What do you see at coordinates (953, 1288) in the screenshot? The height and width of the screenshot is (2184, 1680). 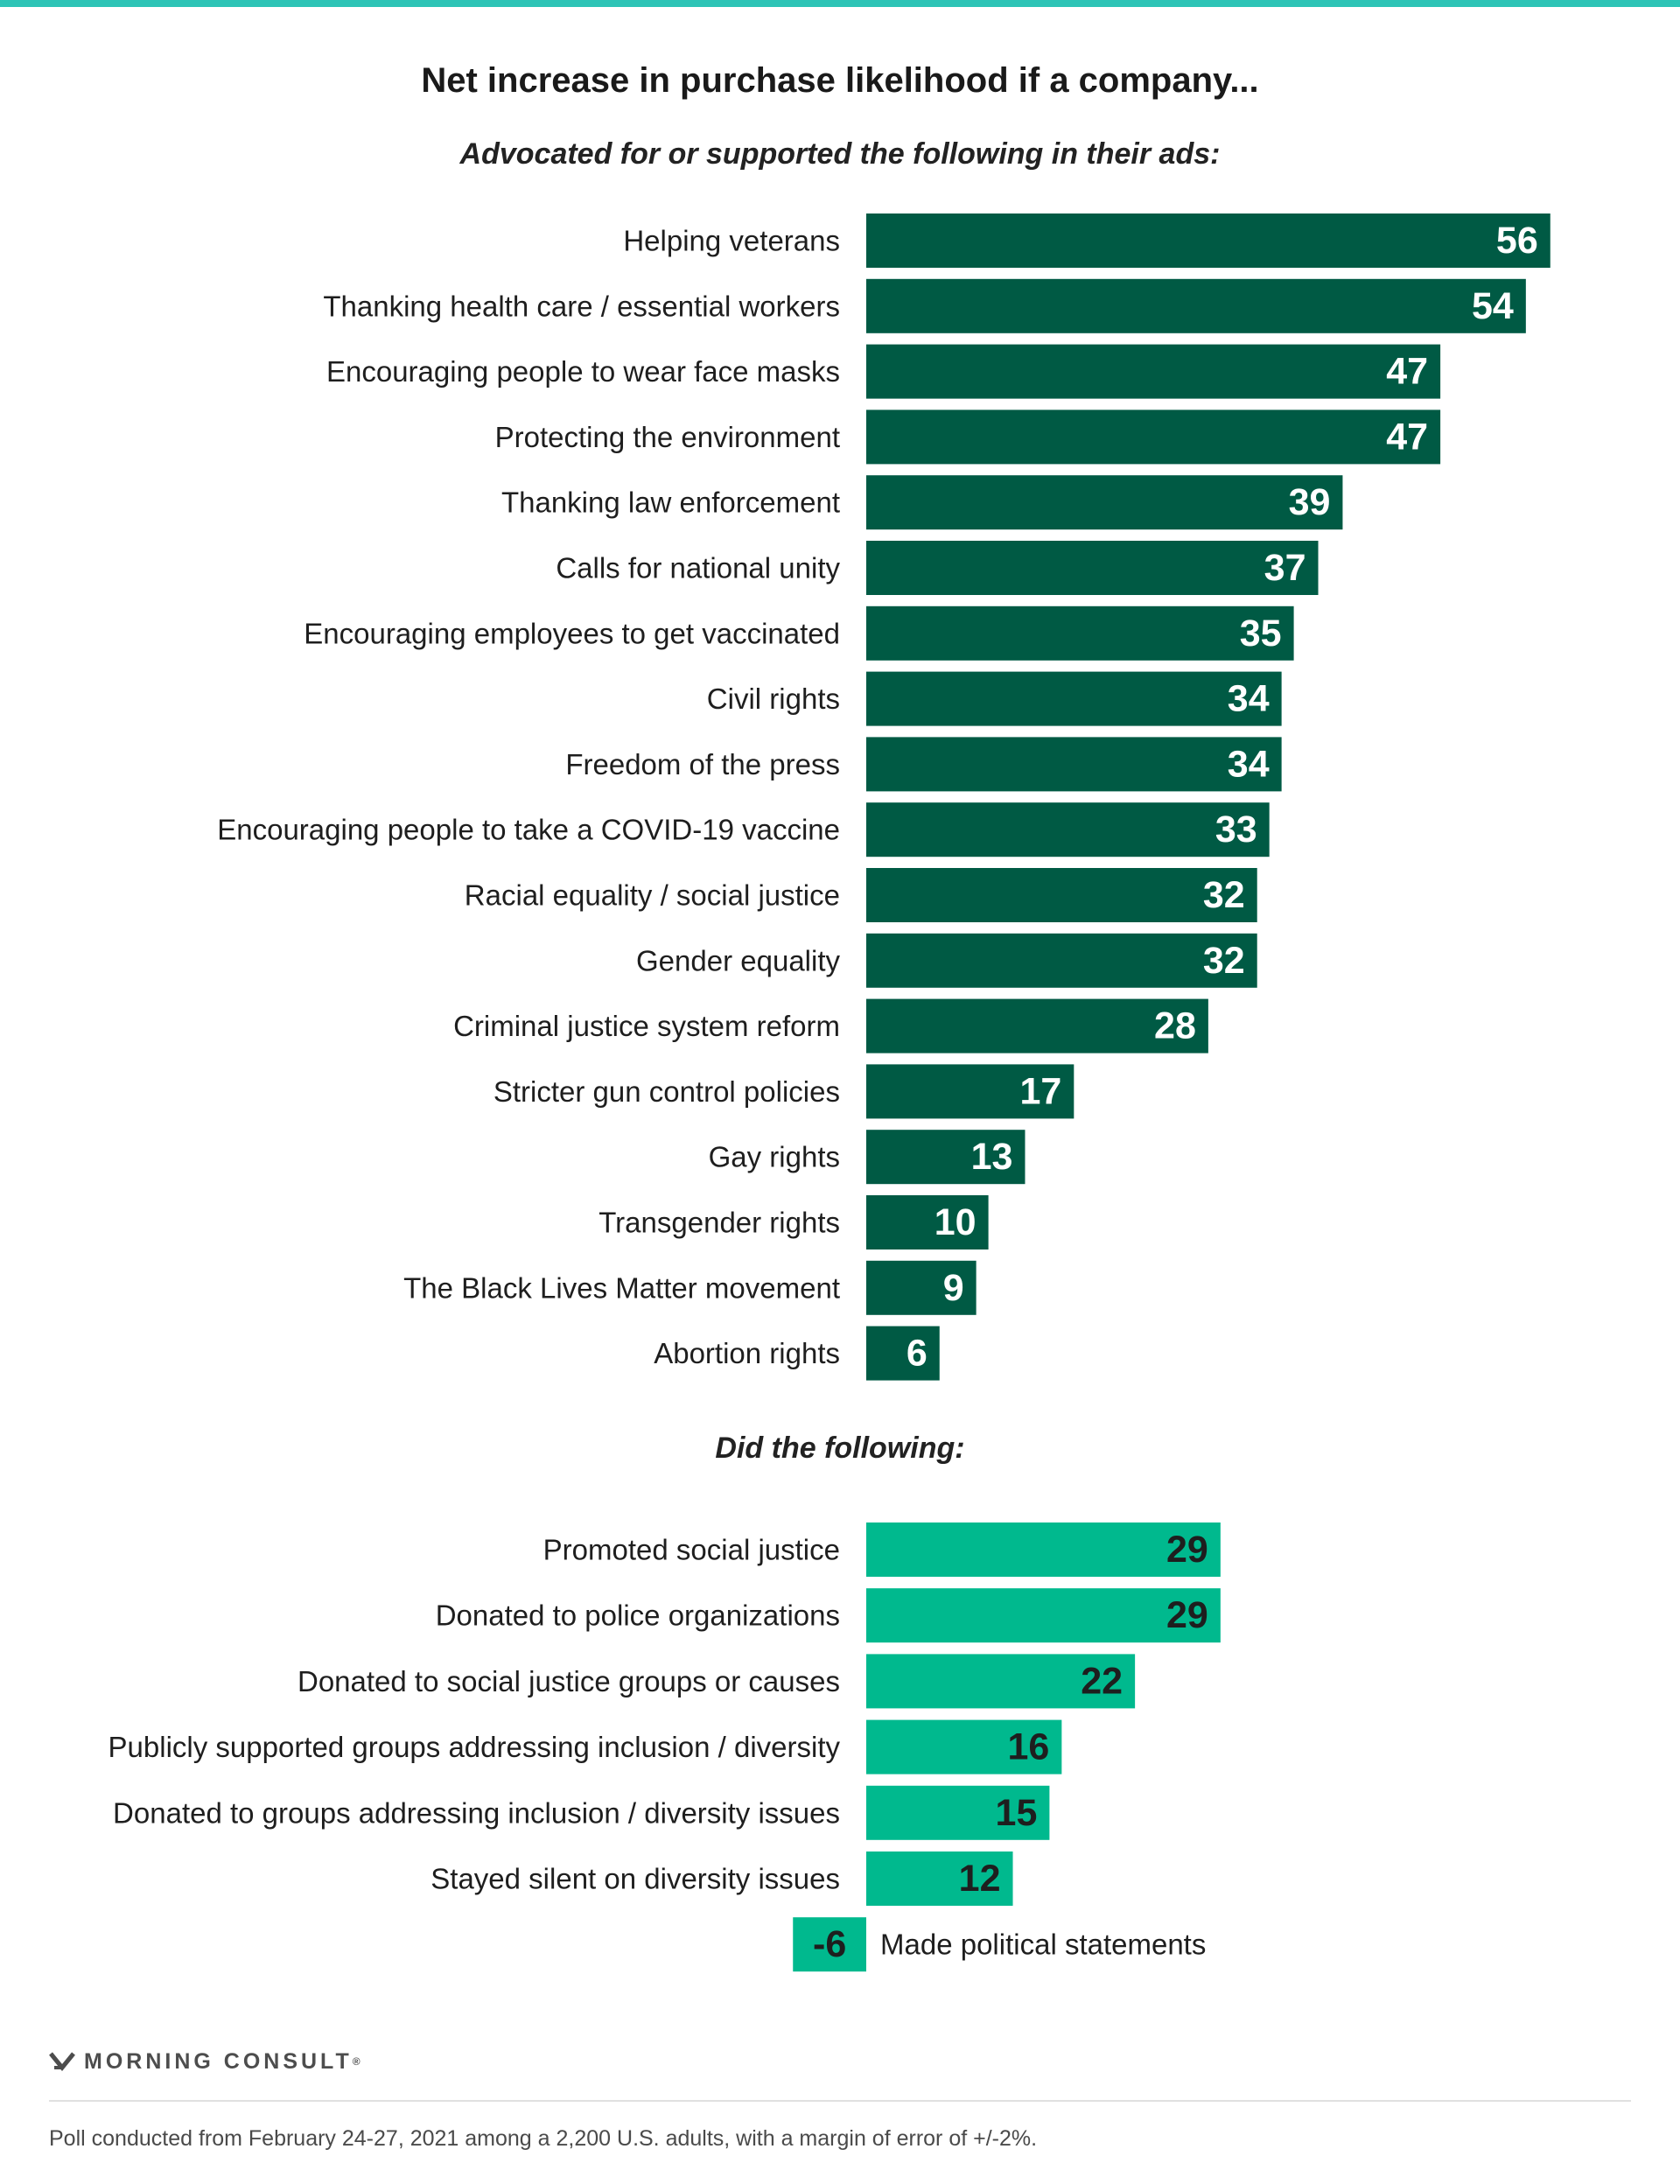 I see `value-label-ads-16: 9` at bounding box center [953, 1288].